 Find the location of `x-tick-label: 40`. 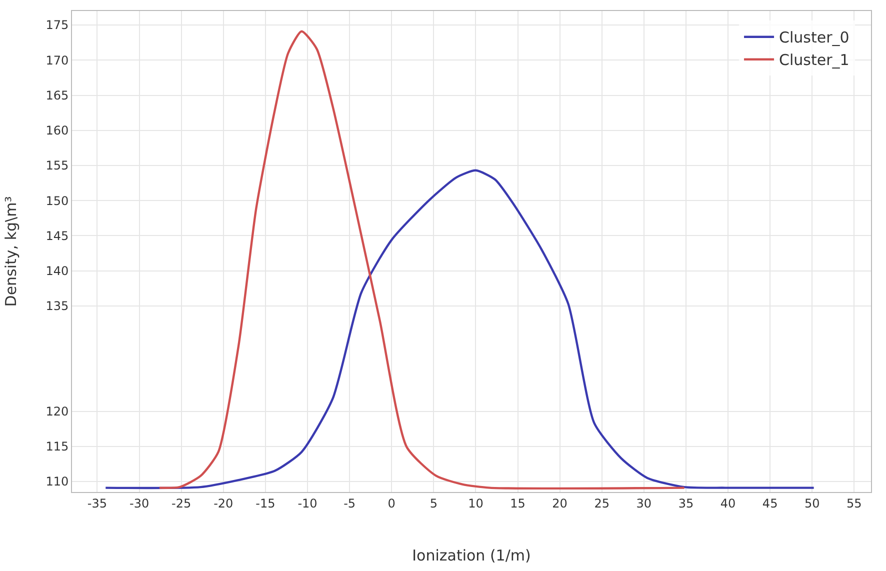

x-tick-label: 40 is located at coordinates (728, 503).